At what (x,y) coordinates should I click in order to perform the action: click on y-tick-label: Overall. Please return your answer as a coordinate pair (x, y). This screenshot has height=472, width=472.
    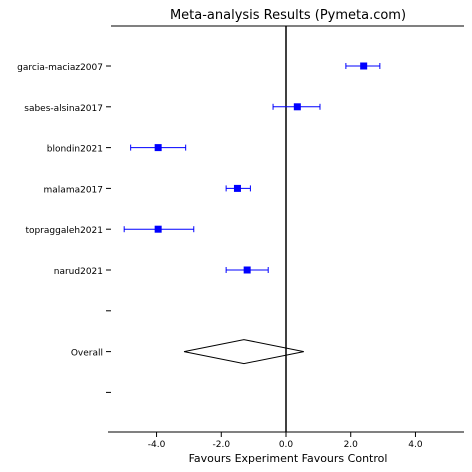
    Looking at the image, I should click on (87, 354).